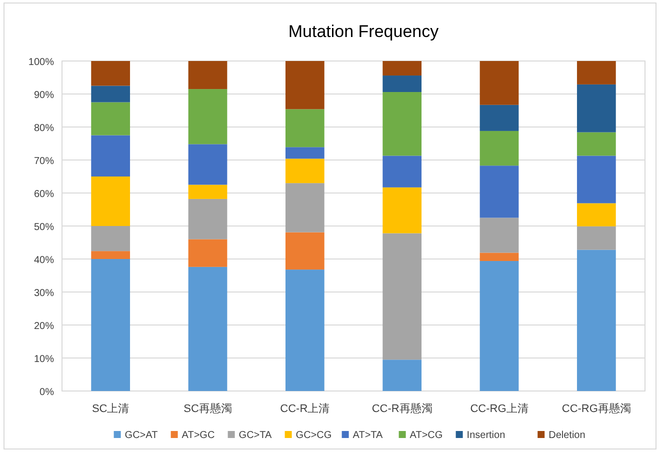  Describe the element at coordinates (44, 227) in the screenshot. I see `y-tick-label: 50%` at that location.